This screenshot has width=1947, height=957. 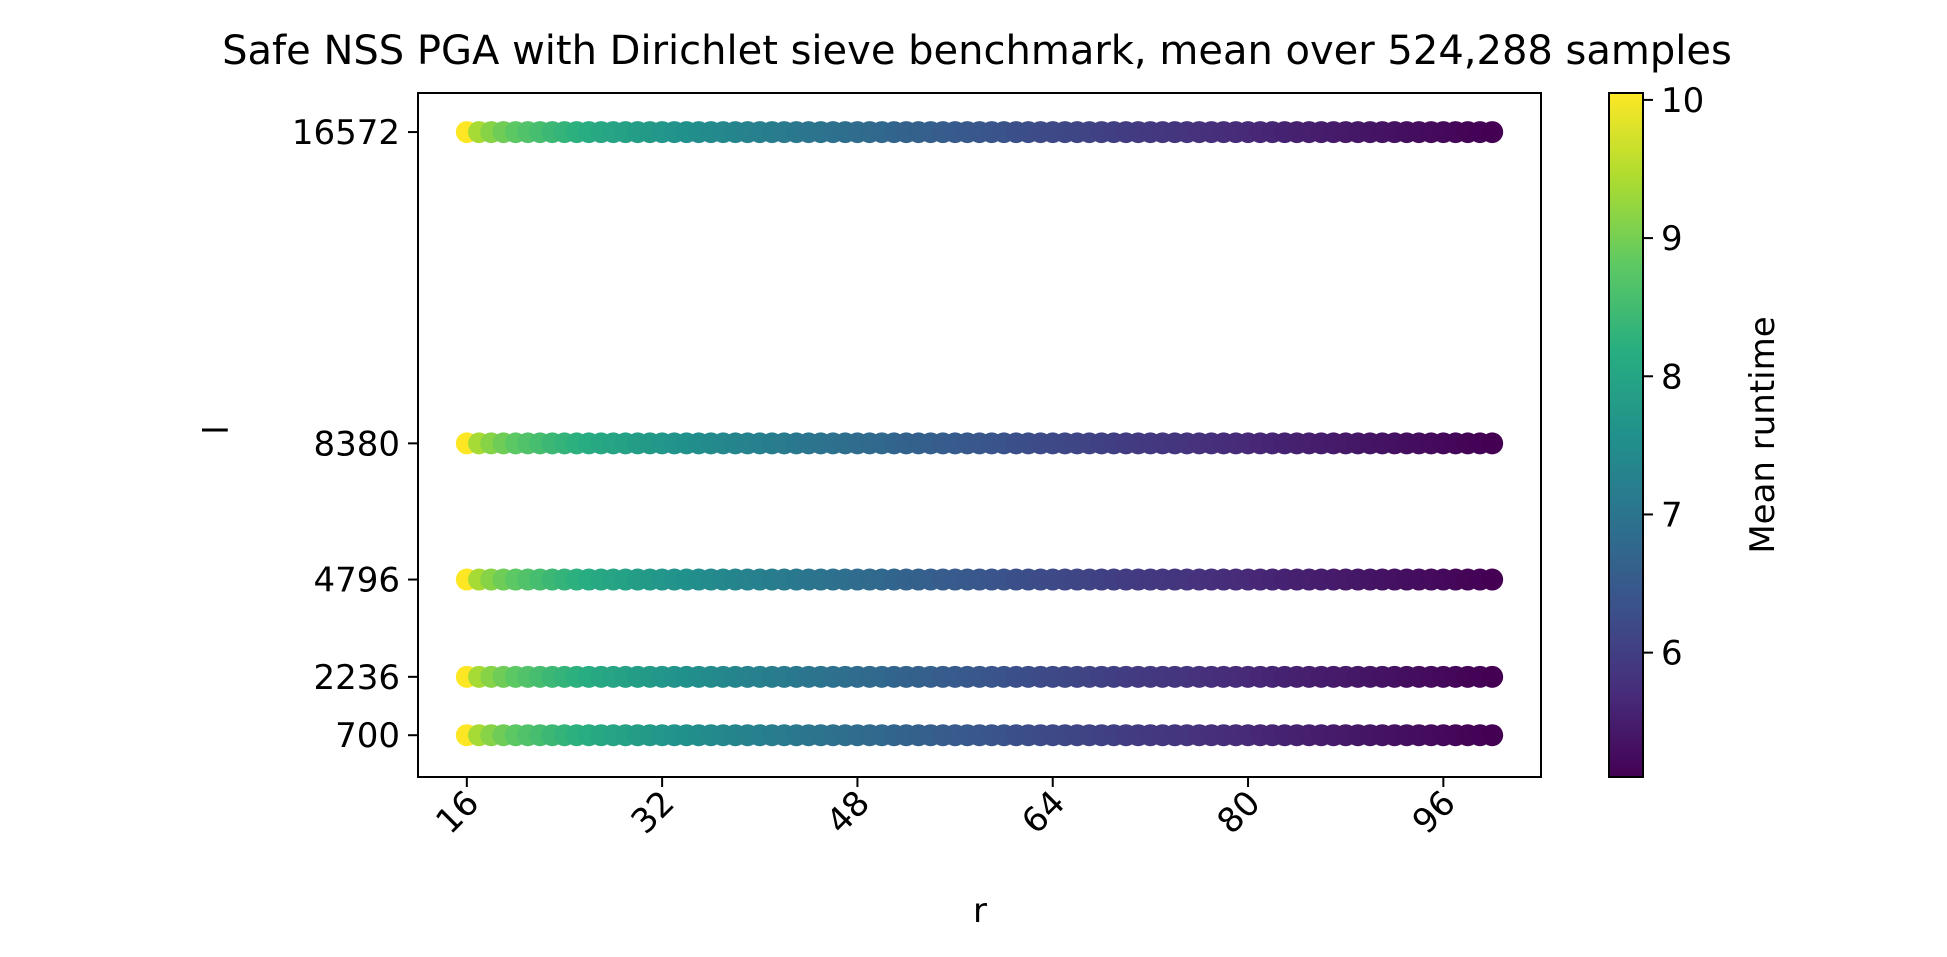 I want to click on colorbar-tick-label: 8, so click(x=1672, y=377).